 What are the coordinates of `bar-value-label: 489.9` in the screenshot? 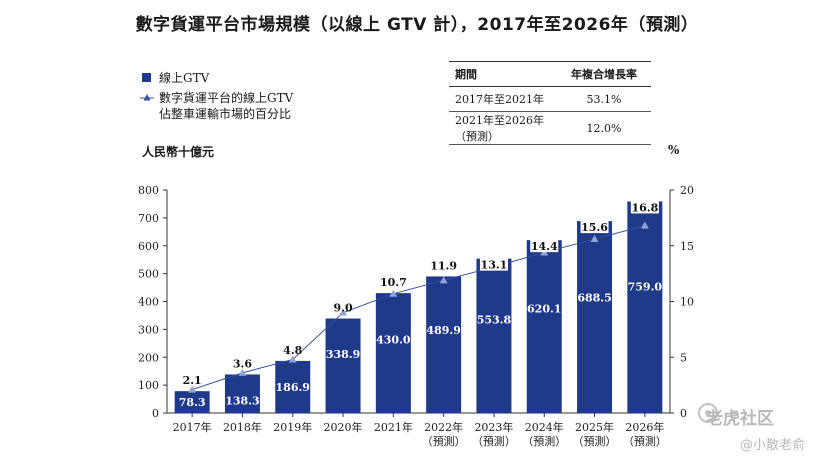 It's located at (443, 330).